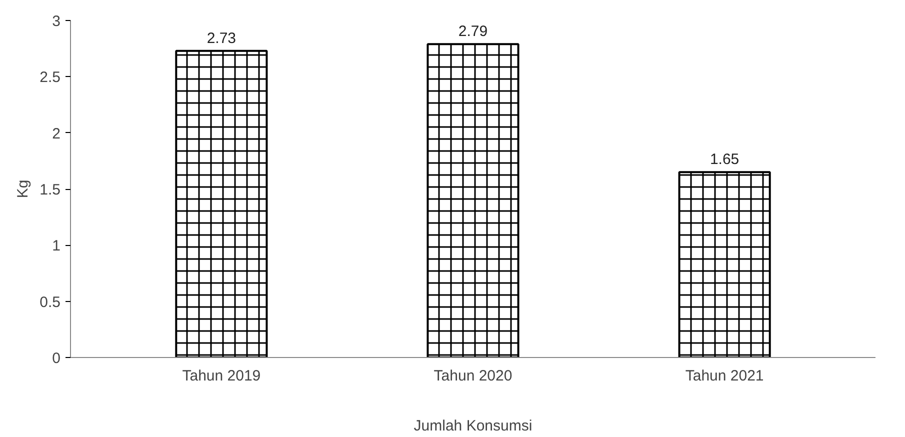  What do you see at coordinates (56, 358) in the screenshot?
I see `y-tick-label: 0` at bounding box center [56, 358].